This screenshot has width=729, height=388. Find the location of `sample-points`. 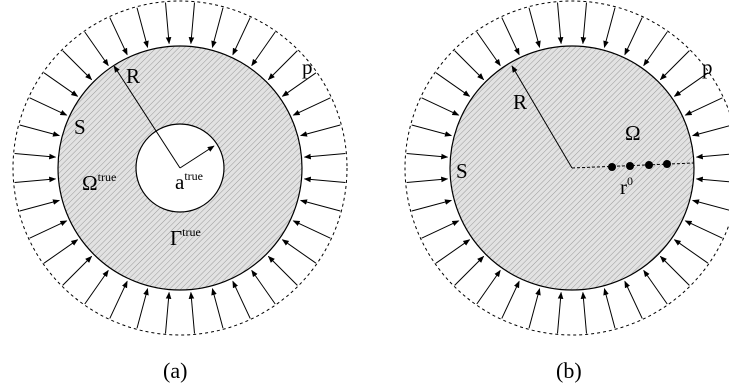

sample-points is located at coordinates (639, 165).